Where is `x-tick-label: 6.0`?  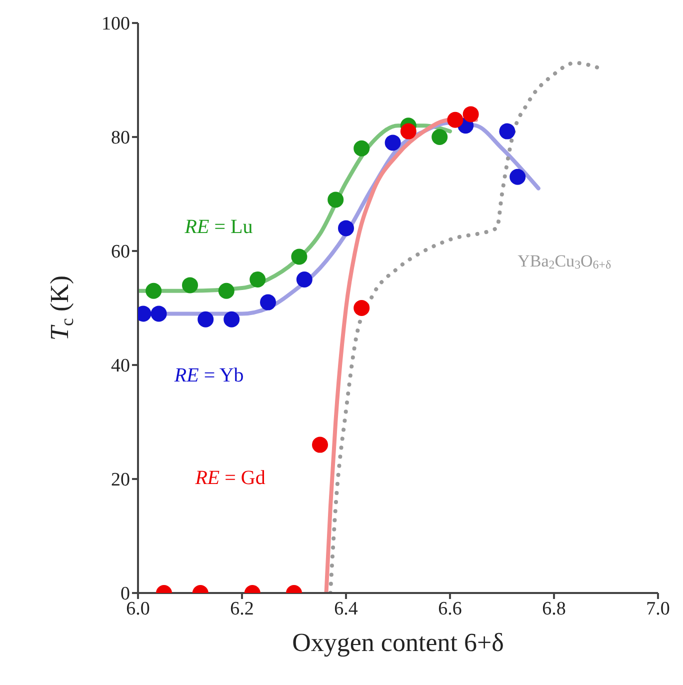
x-tick-label: 6.0 is located at coordinates (138, 609).